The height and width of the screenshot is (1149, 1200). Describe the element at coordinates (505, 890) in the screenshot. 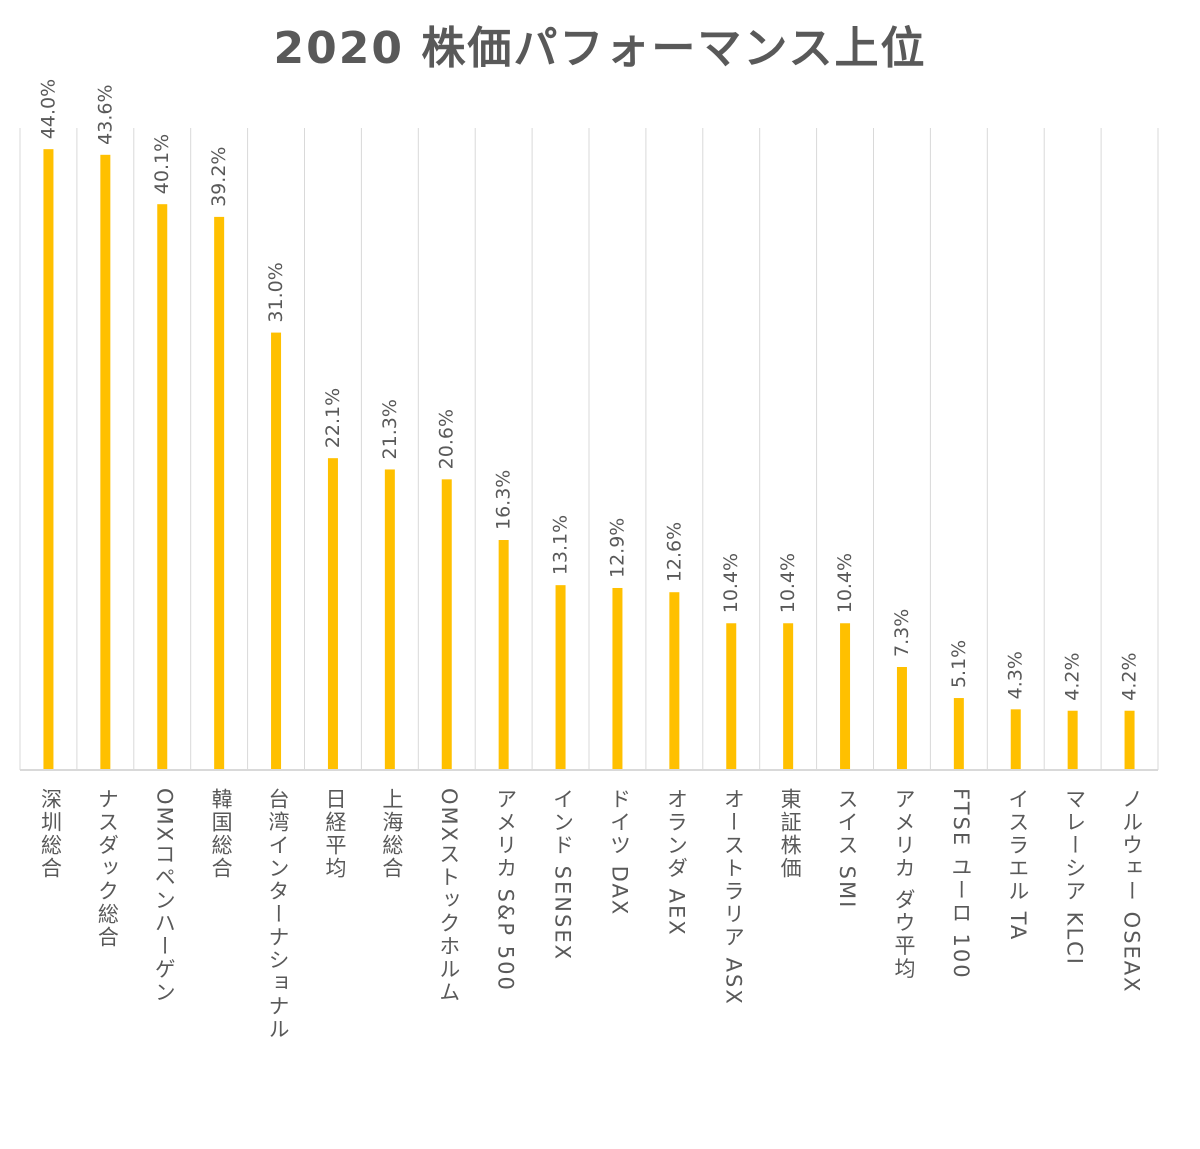

I see `category-label: アメリカ S&P 500` at that location.